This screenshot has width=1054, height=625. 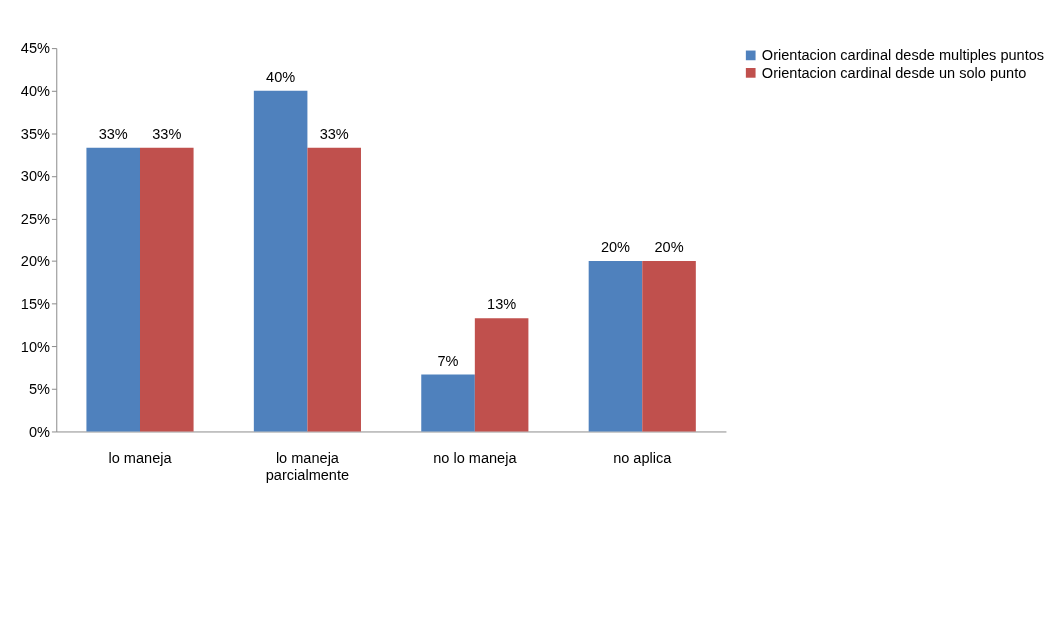 I want to click on legend-label: Orientacion cardinal desde un solo punto, so click(x=894, y=72).